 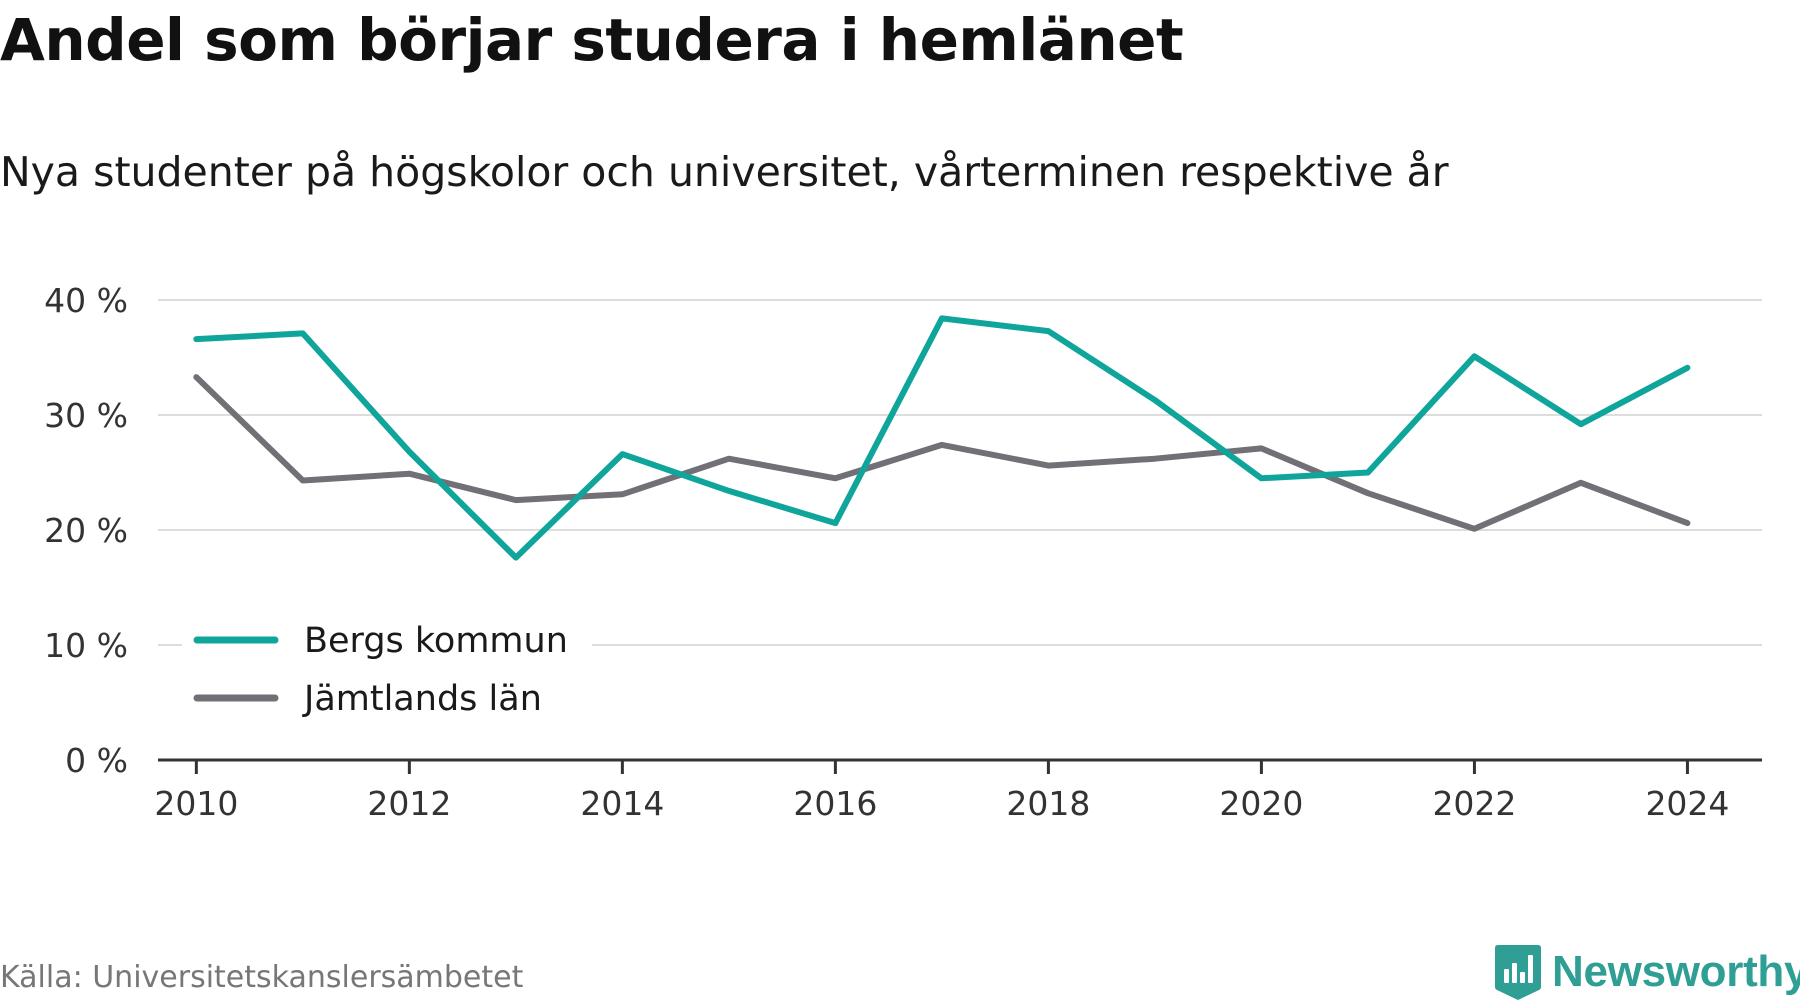 I want to click on legend-background, so click(x=387, y=670).